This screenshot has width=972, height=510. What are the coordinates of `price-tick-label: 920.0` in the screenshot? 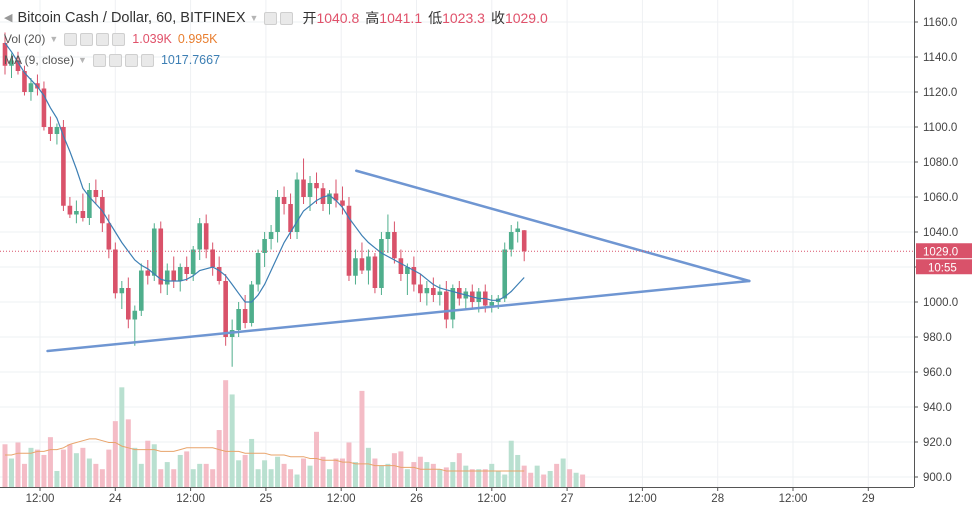 It's located at (937, 443).